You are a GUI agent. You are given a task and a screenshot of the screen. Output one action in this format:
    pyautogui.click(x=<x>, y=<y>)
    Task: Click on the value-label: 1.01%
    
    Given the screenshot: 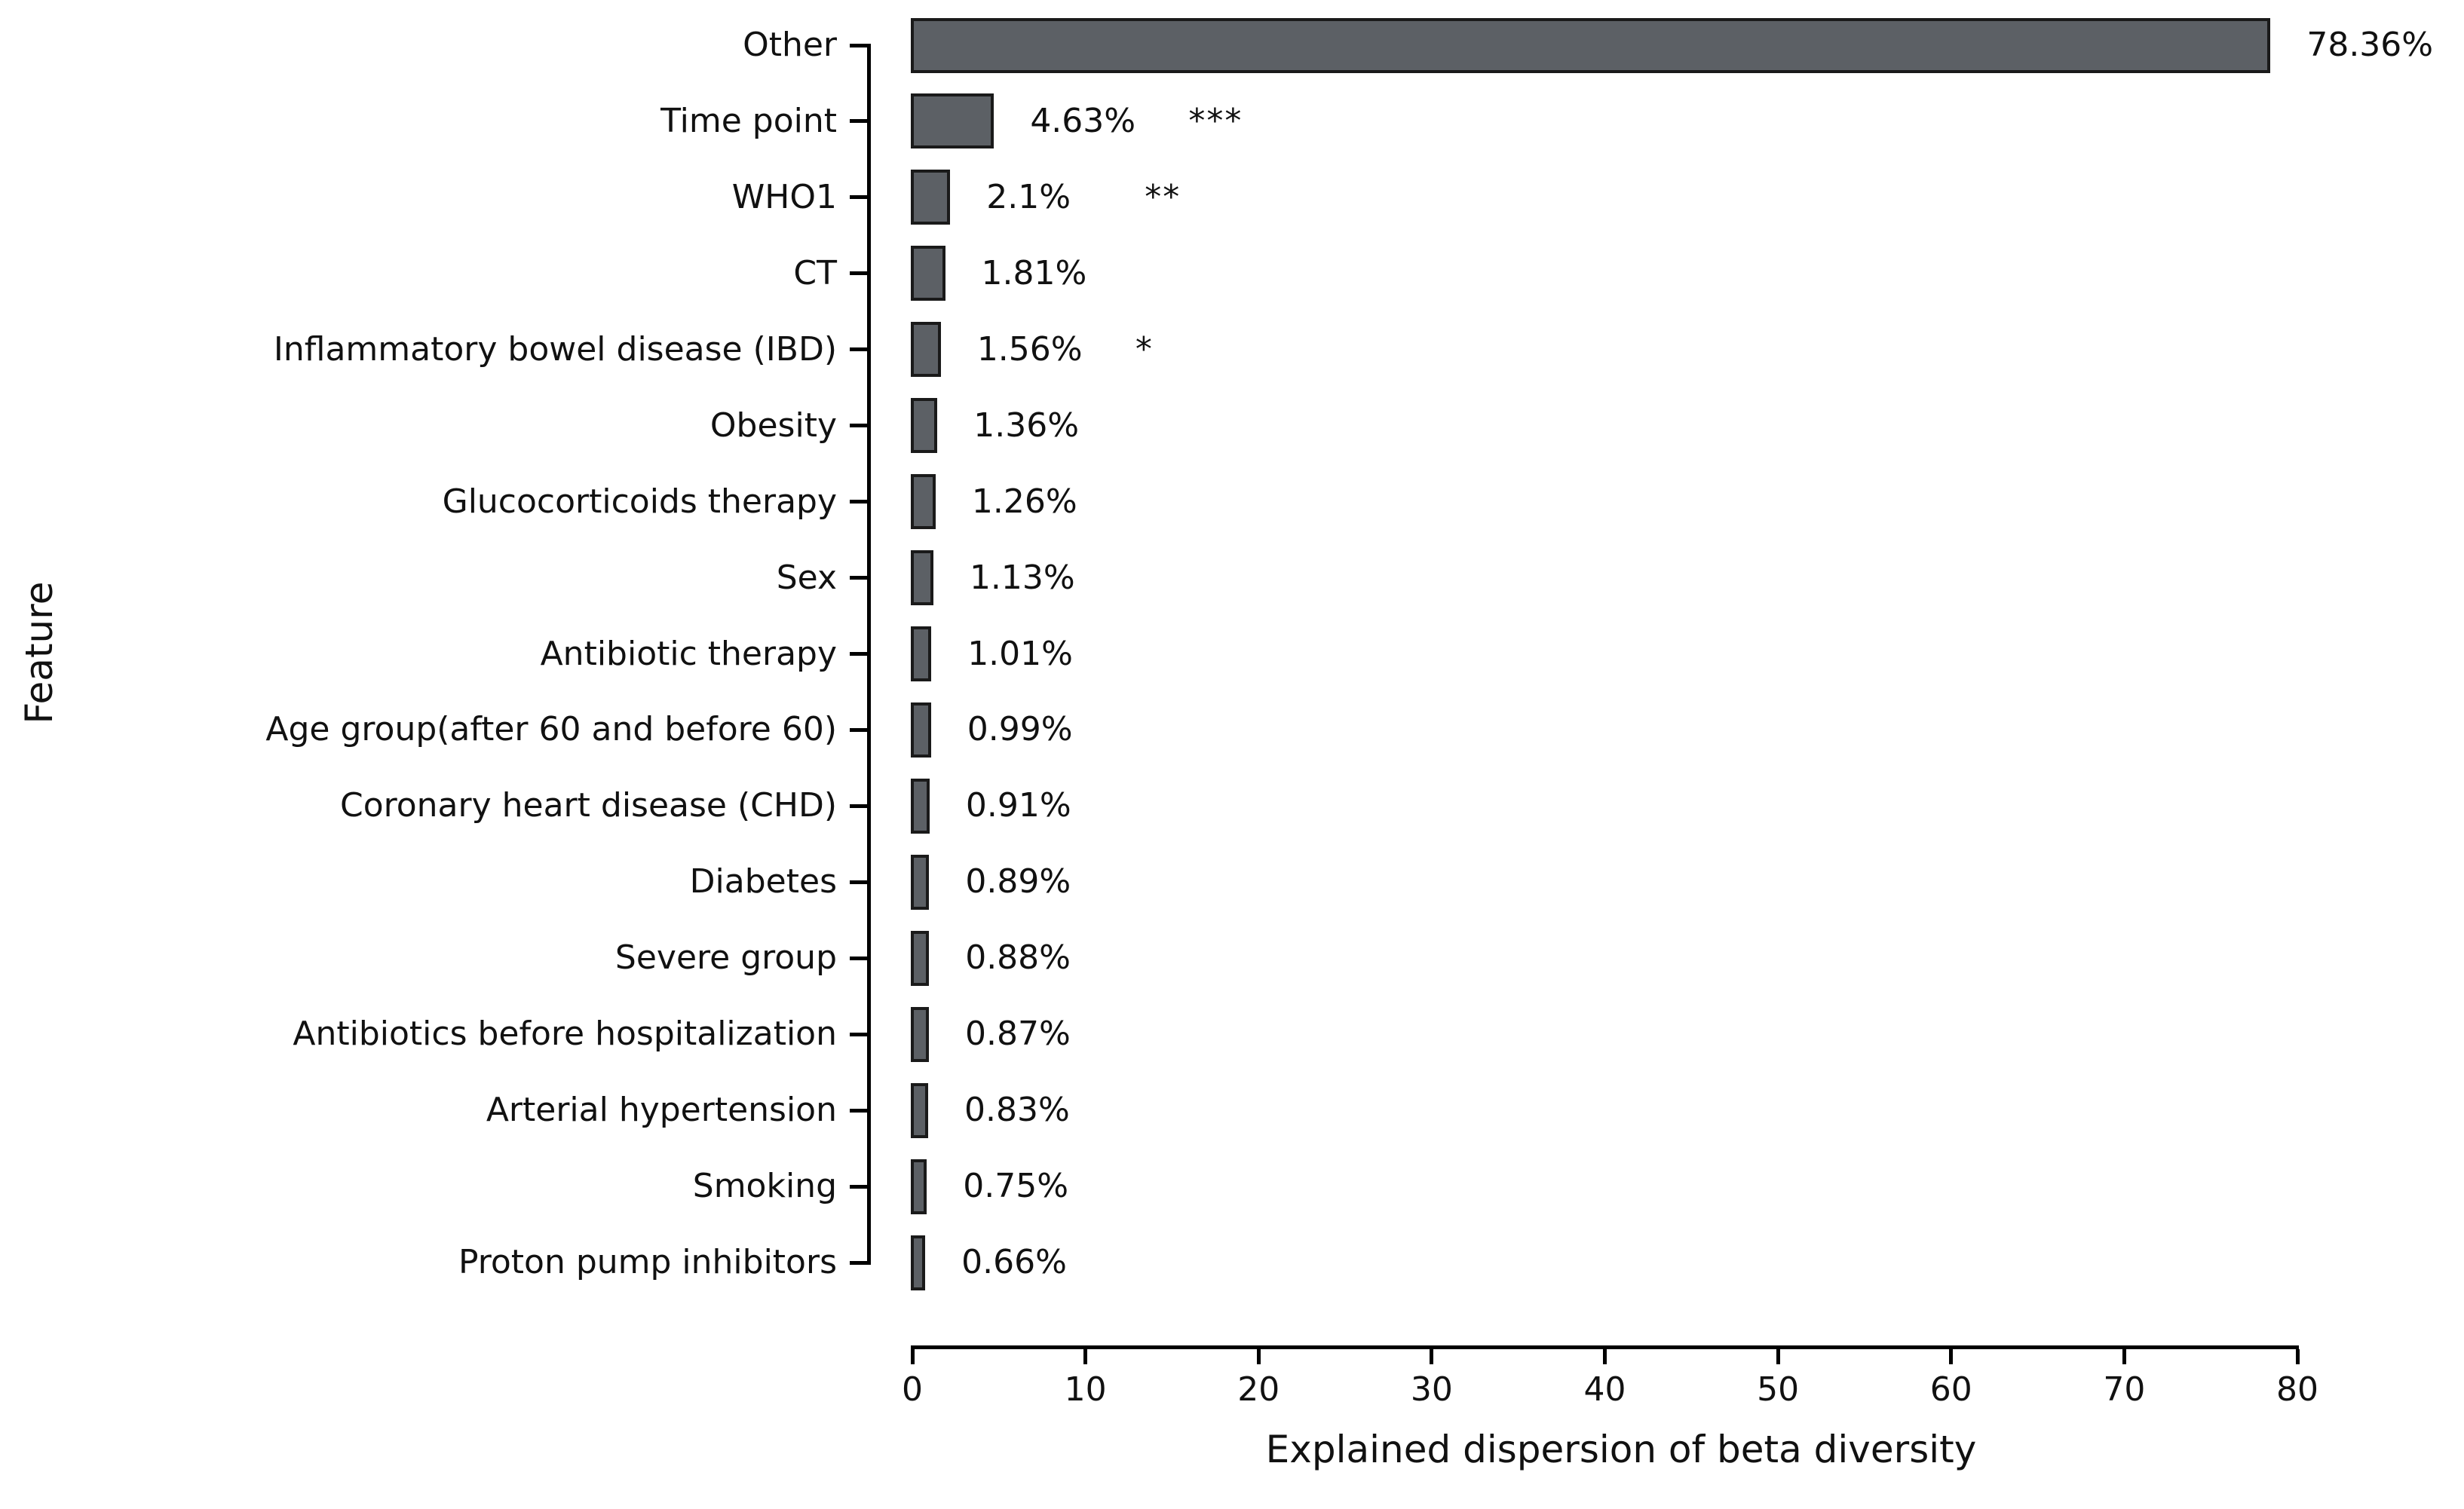 What is the action you would take?
    pyautogui.click(x=1020, y=653)
    